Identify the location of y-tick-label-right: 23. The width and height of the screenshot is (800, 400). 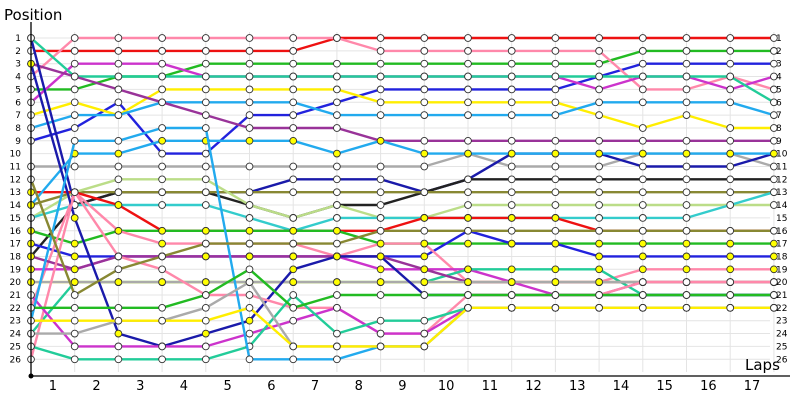
(781, 322).